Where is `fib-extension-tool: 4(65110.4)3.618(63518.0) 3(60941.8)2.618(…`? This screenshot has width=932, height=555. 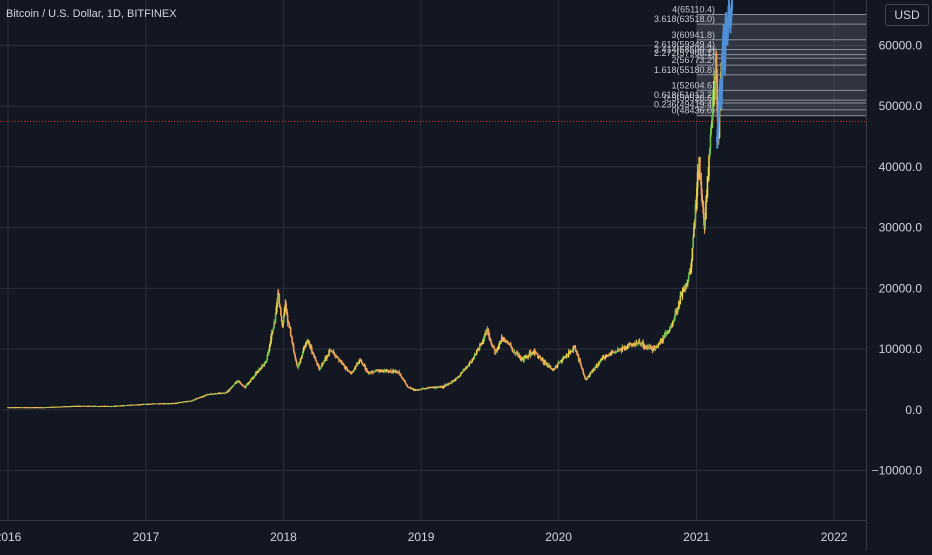
fib-extension-tool: 4(65110.4)3.618(63518.0) 3(60941.8)2.618(… is located at coordinates (760, 60).